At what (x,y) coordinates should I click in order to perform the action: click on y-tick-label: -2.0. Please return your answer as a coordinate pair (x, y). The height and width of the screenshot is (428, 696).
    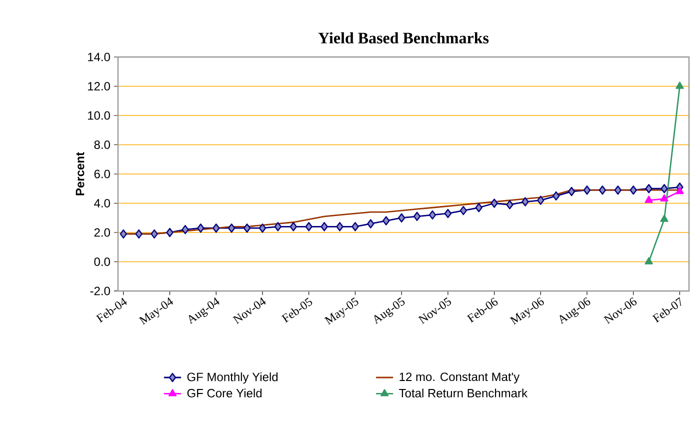
    Looking at the image, I should click on (100, 291).